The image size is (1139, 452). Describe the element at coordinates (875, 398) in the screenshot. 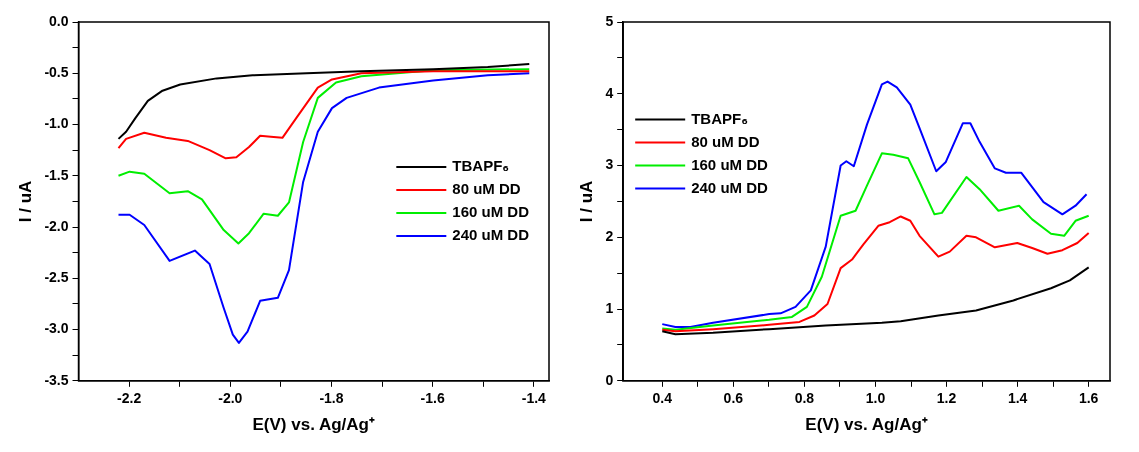

I see `x-tick-label: 1.0` at that location.